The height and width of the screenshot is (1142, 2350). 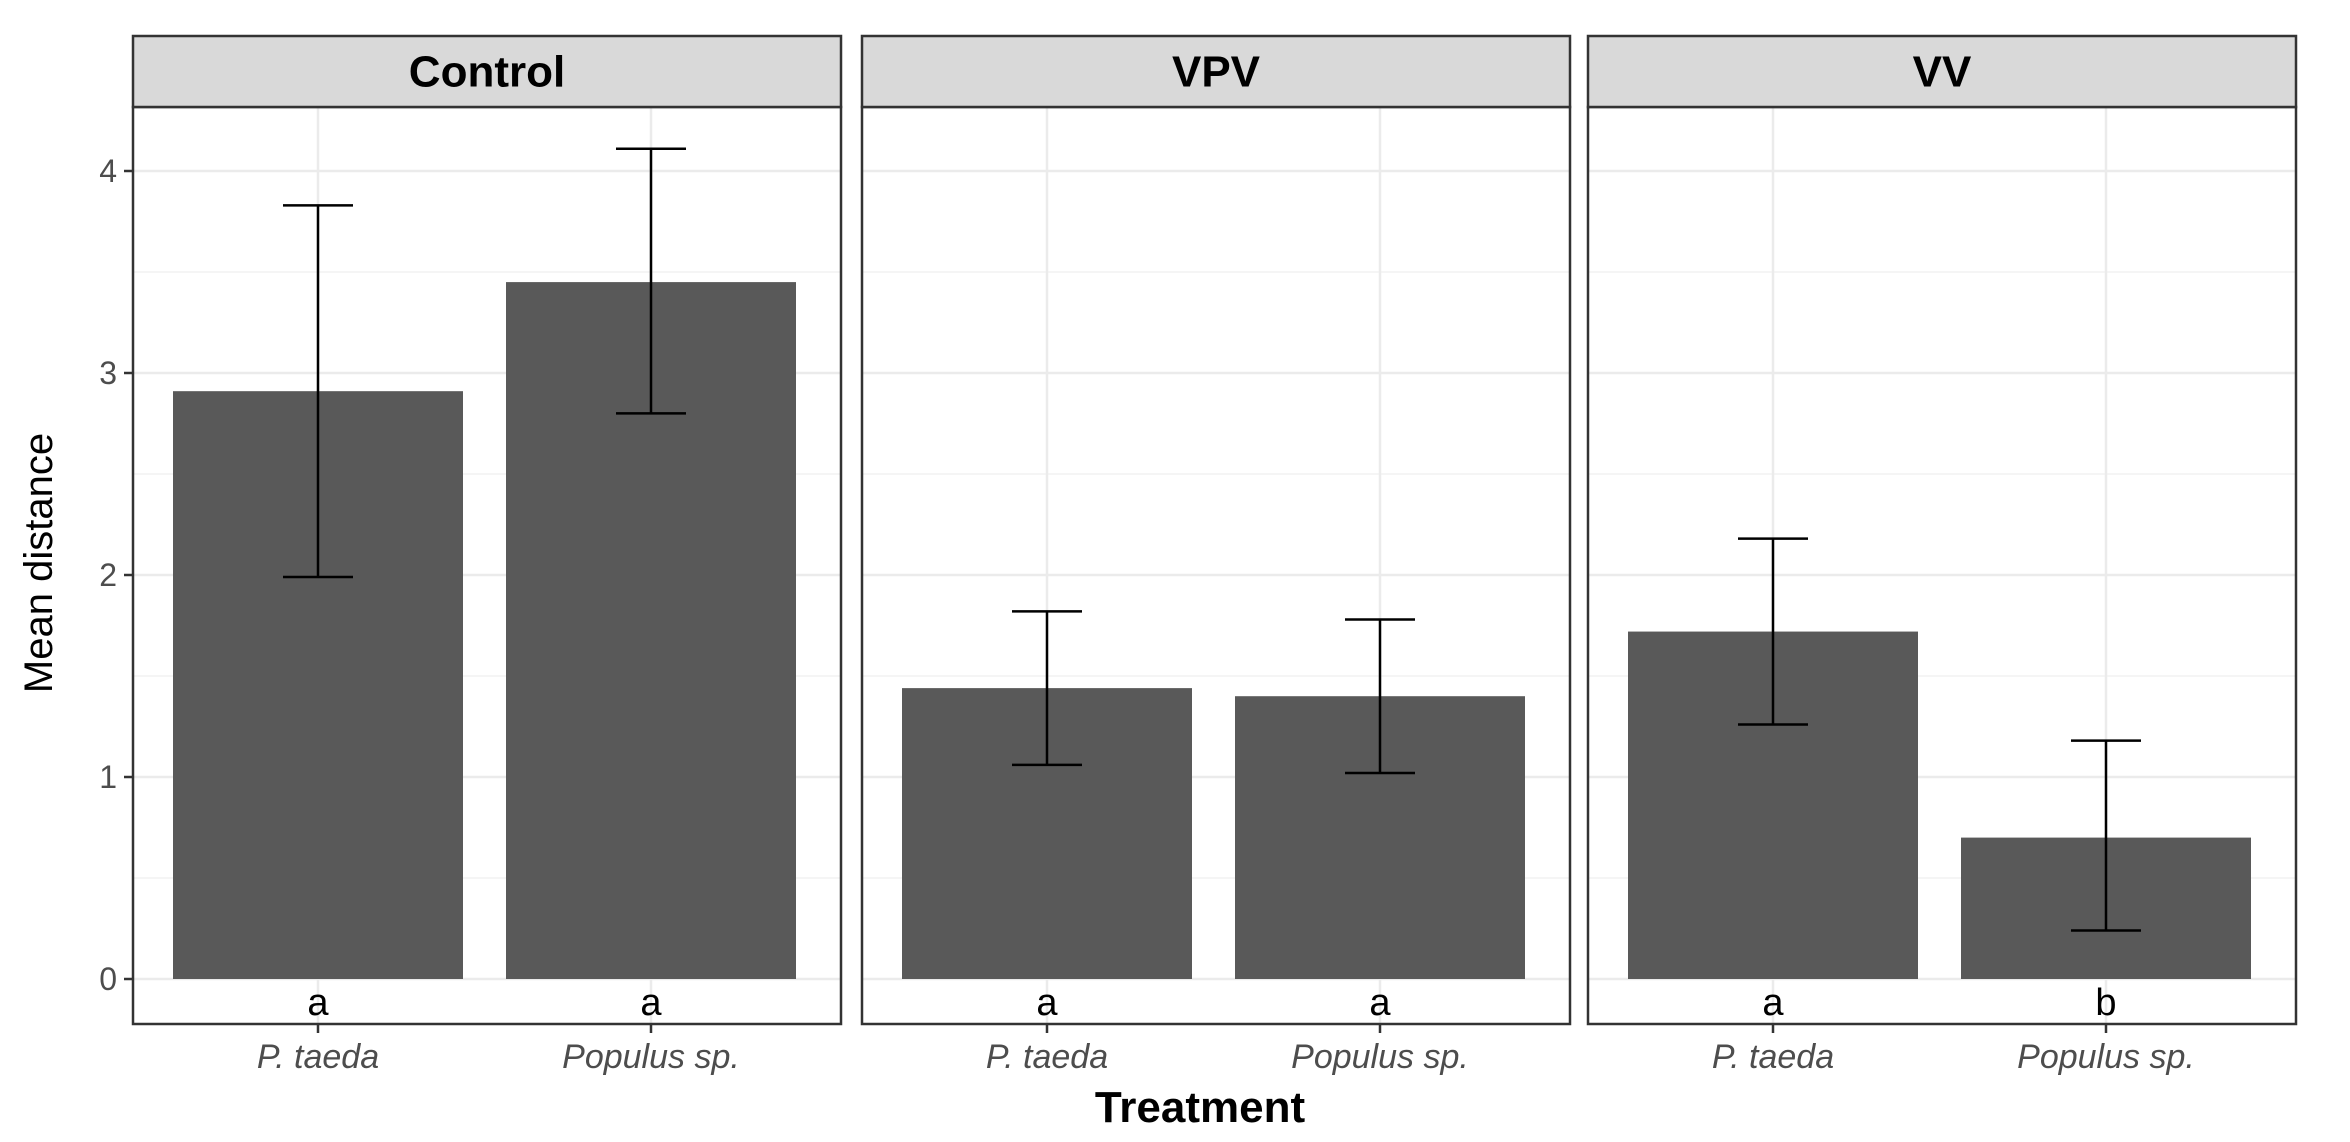 I want to click on strip-title: VPV, so click(x=1216, y=72).